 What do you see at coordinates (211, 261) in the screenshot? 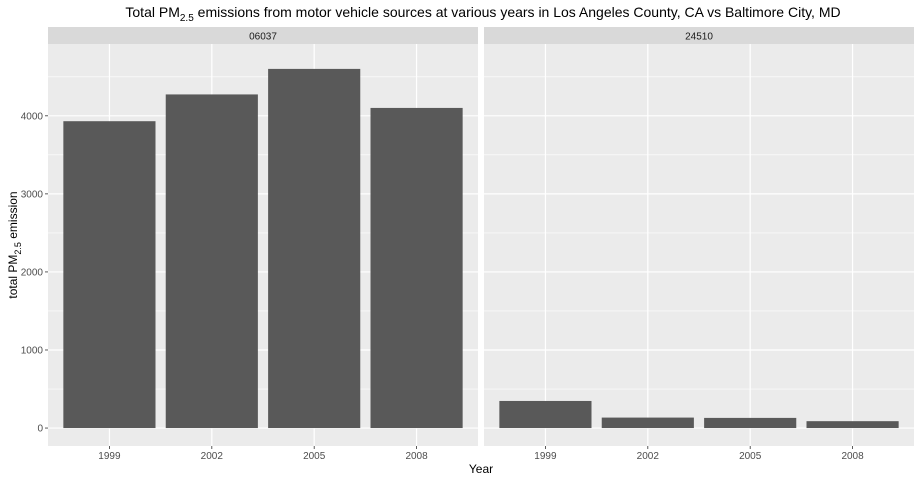
I see `bar-06037-2002` at bounding box center [211, 261].